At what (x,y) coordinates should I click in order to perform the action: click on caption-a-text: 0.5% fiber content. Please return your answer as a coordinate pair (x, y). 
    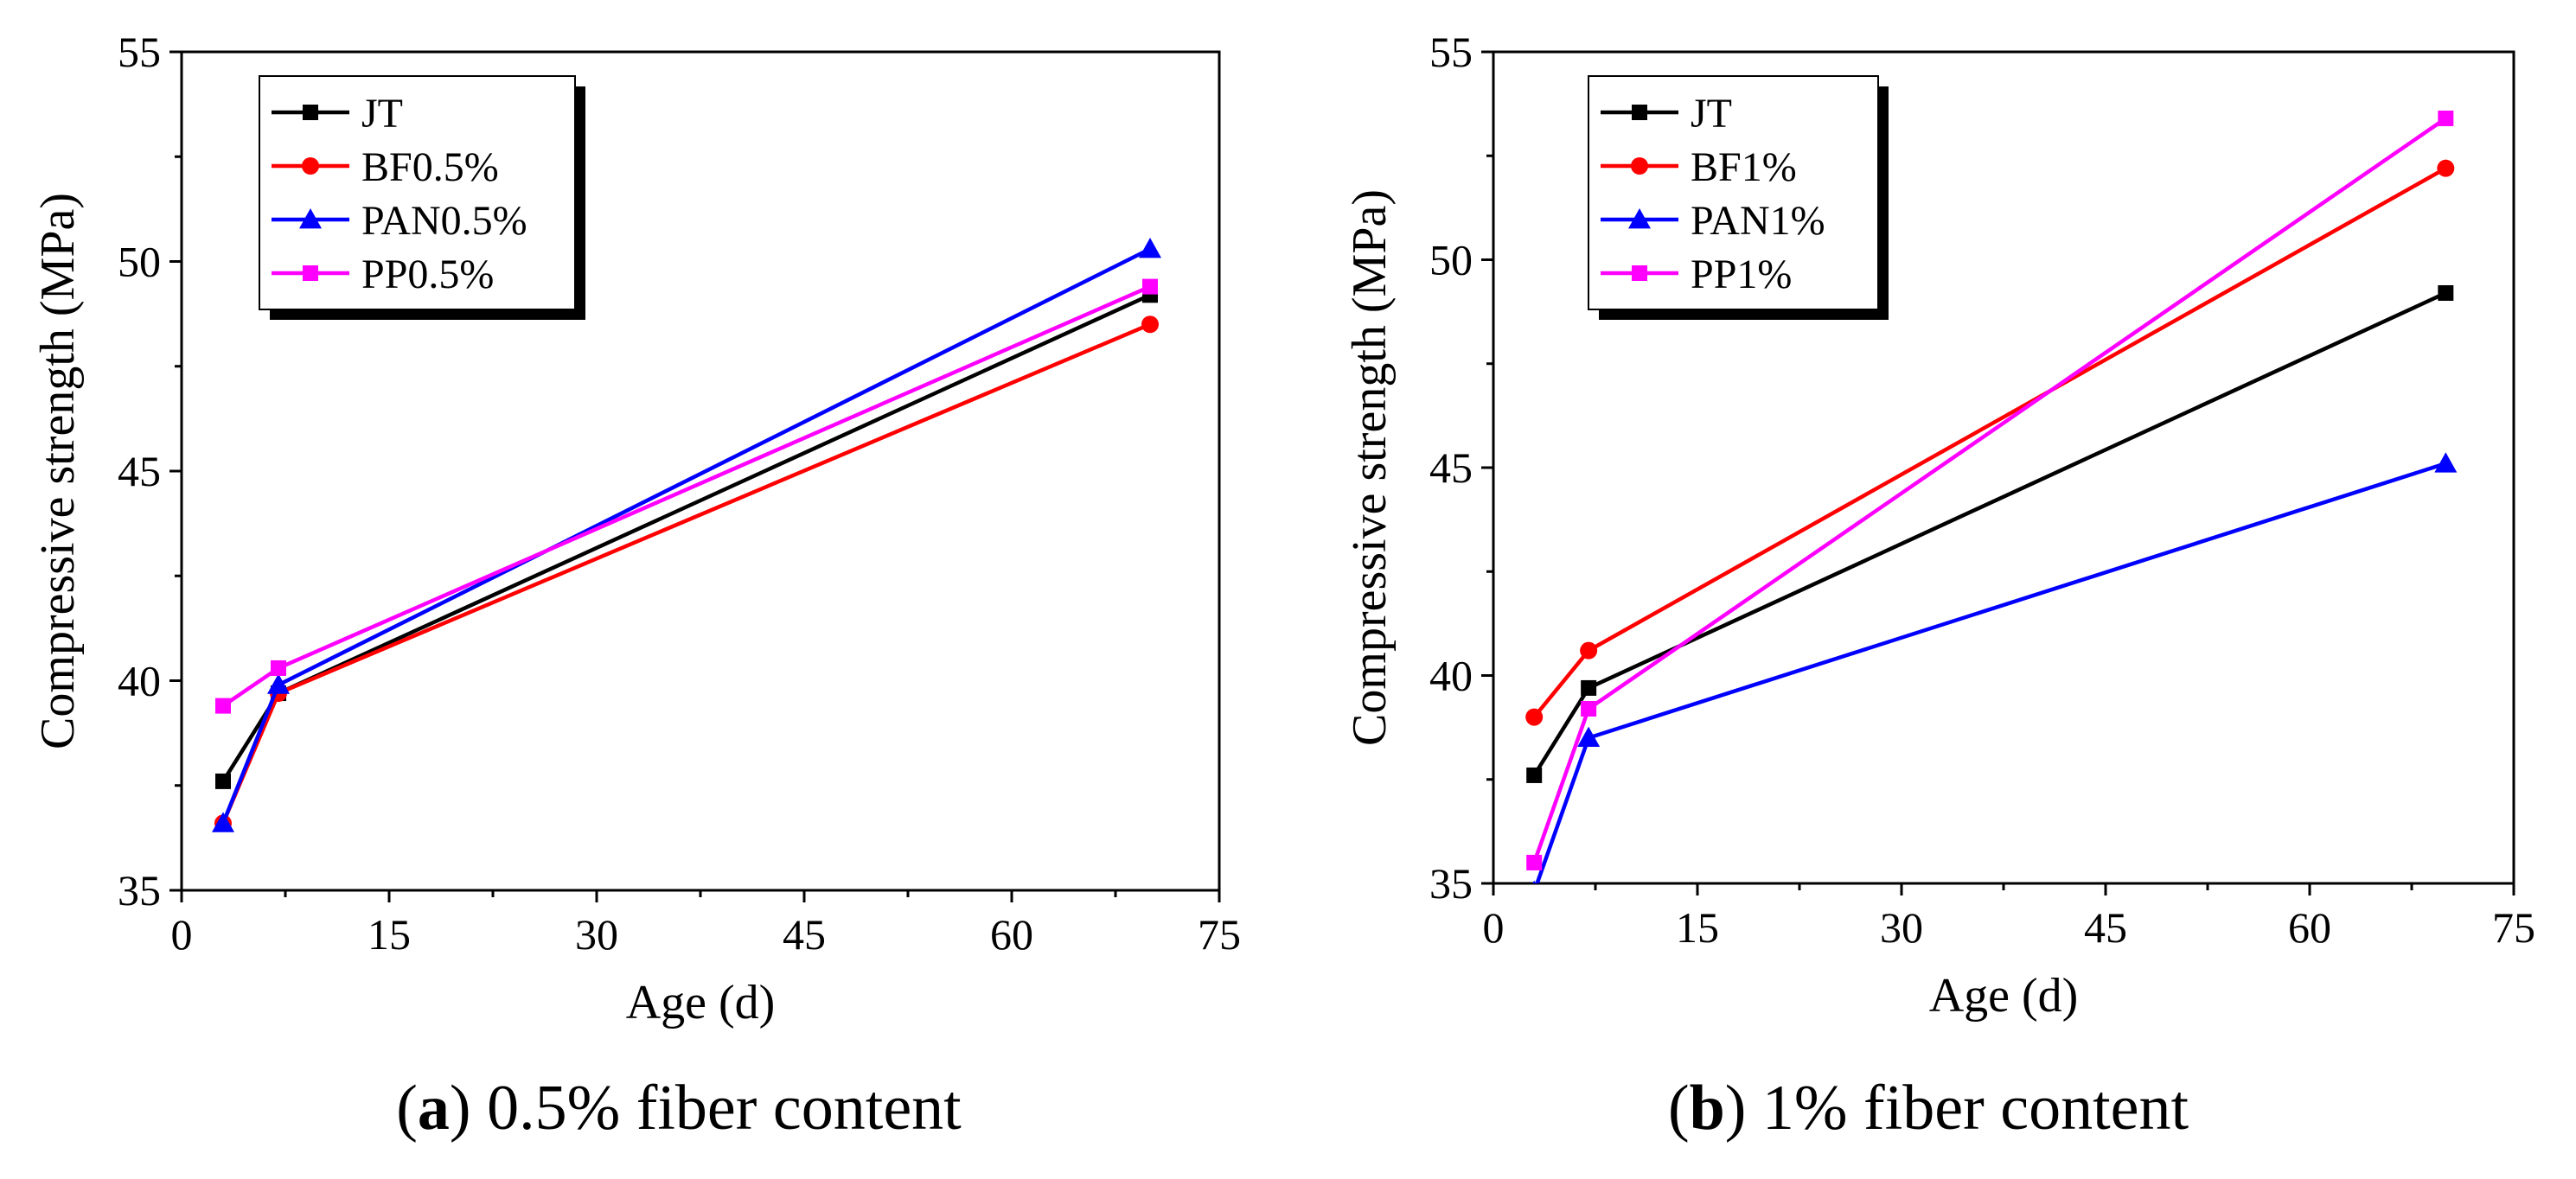
    Looking at the image, I should click on (724, 1108).